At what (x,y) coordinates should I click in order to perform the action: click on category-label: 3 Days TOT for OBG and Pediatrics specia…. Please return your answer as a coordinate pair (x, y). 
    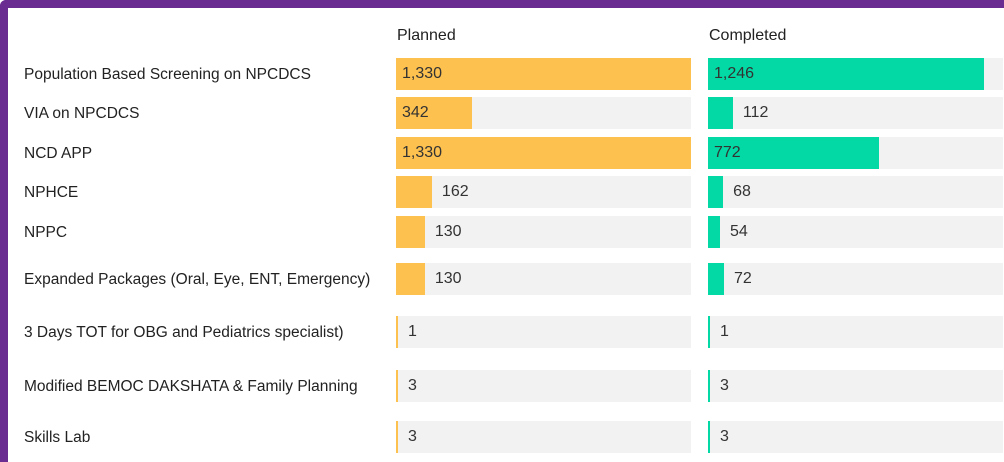
    Looking at the image, I should click on (184, 332).